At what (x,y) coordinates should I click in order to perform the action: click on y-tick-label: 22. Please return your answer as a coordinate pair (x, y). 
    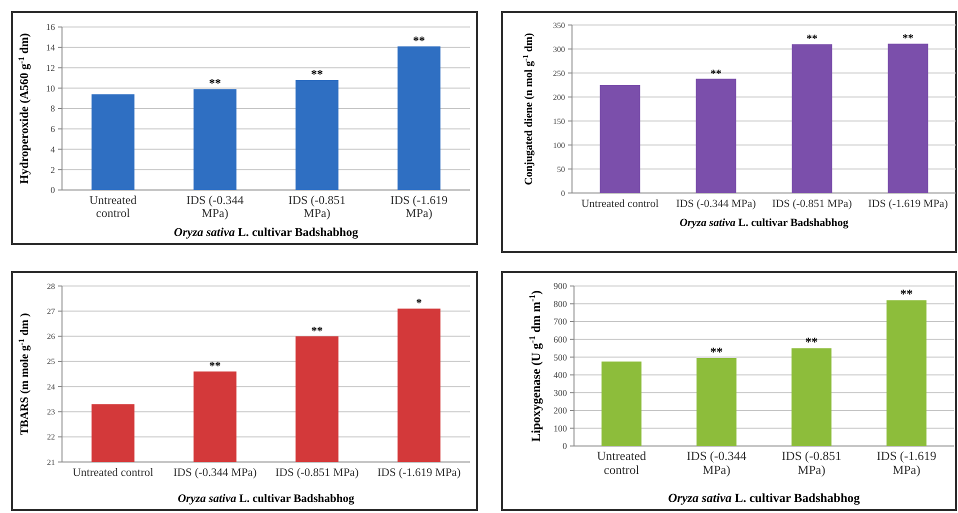
    Looking at the image, I should click on (51, 437).